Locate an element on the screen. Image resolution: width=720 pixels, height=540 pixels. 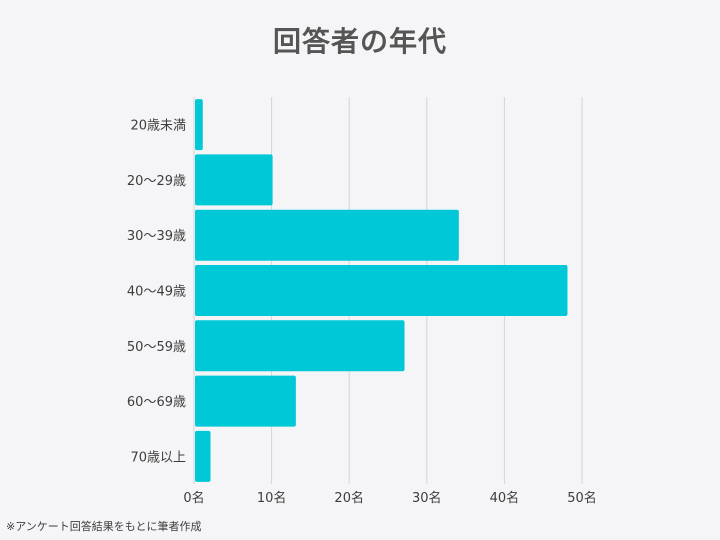
y-tick-label: 20歳未満 is located at coordinates (158, 126).